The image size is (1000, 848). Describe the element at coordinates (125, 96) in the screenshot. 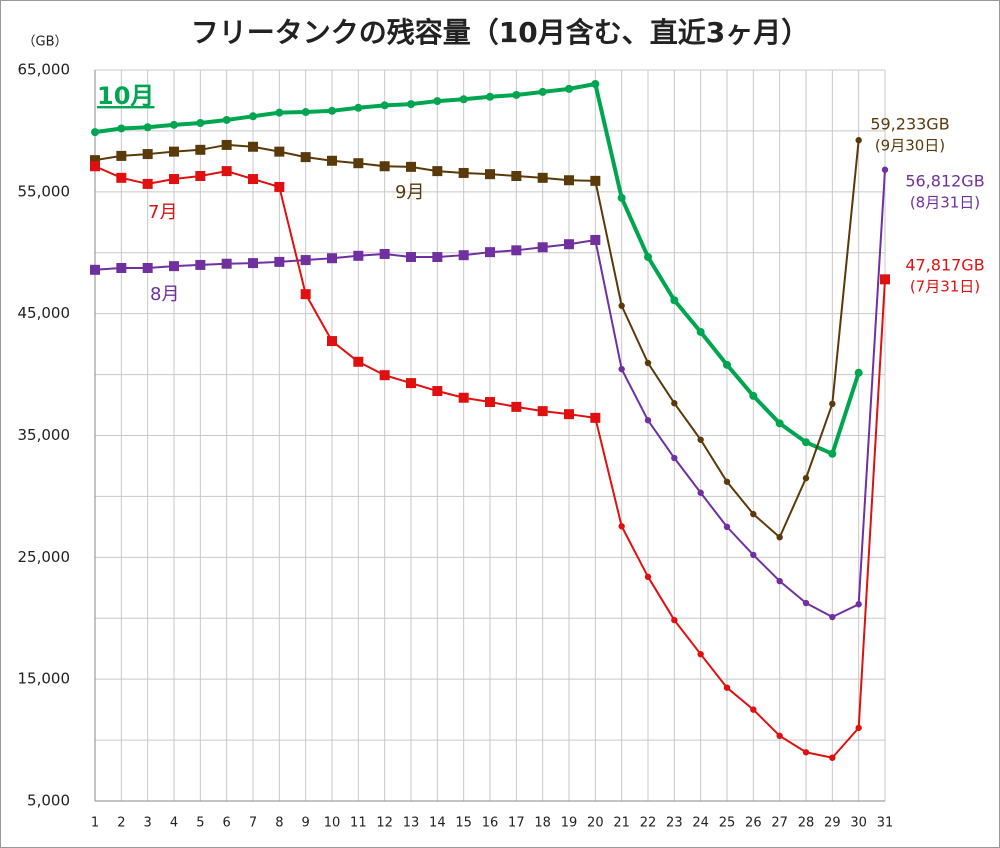

I see `series-label: 10月` at that location.